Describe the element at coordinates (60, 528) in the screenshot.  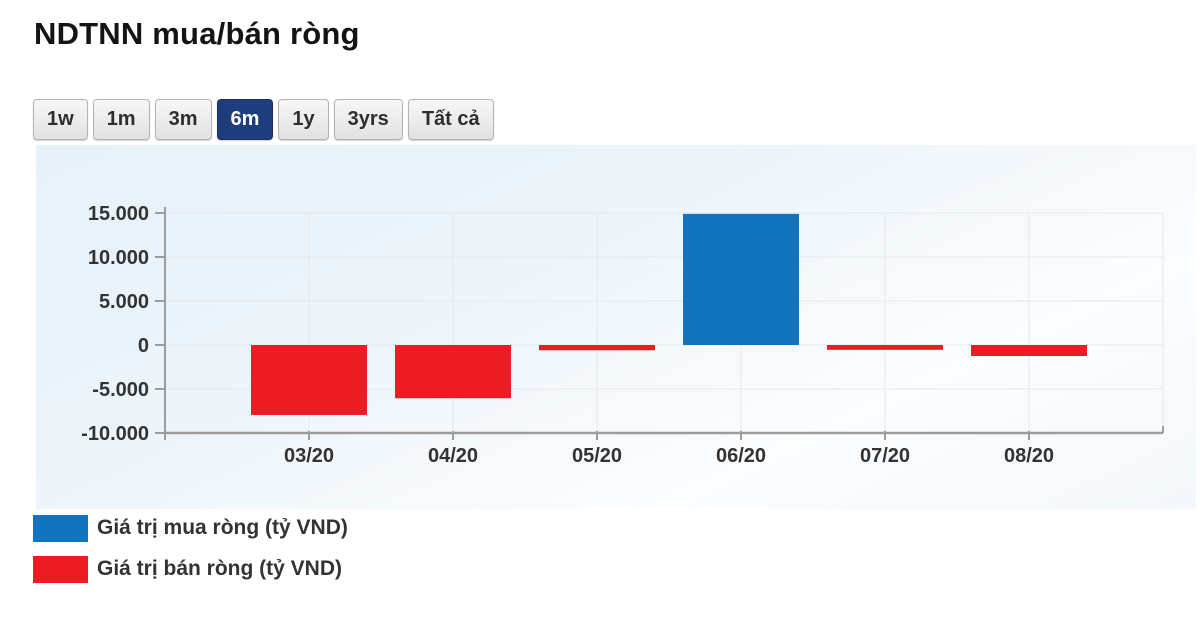
I see `legend-swatch-blue` at that location.